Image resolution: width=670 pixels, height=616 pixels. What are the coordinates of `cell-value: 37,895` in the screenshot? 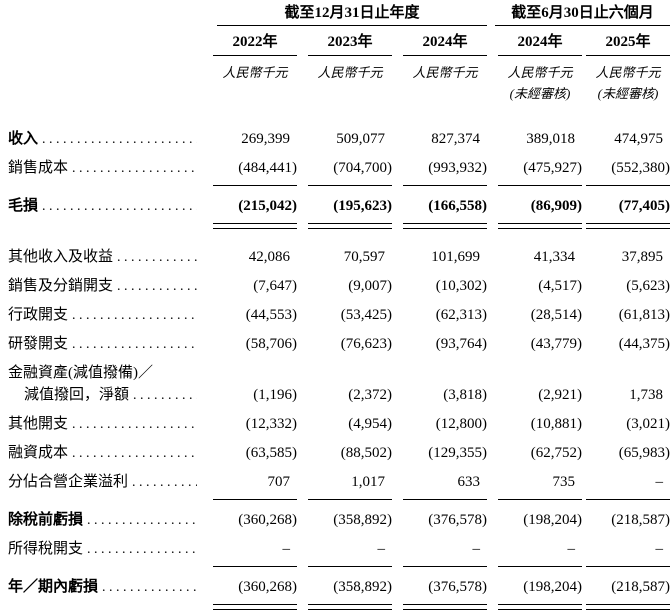 It's located at (646, 257).